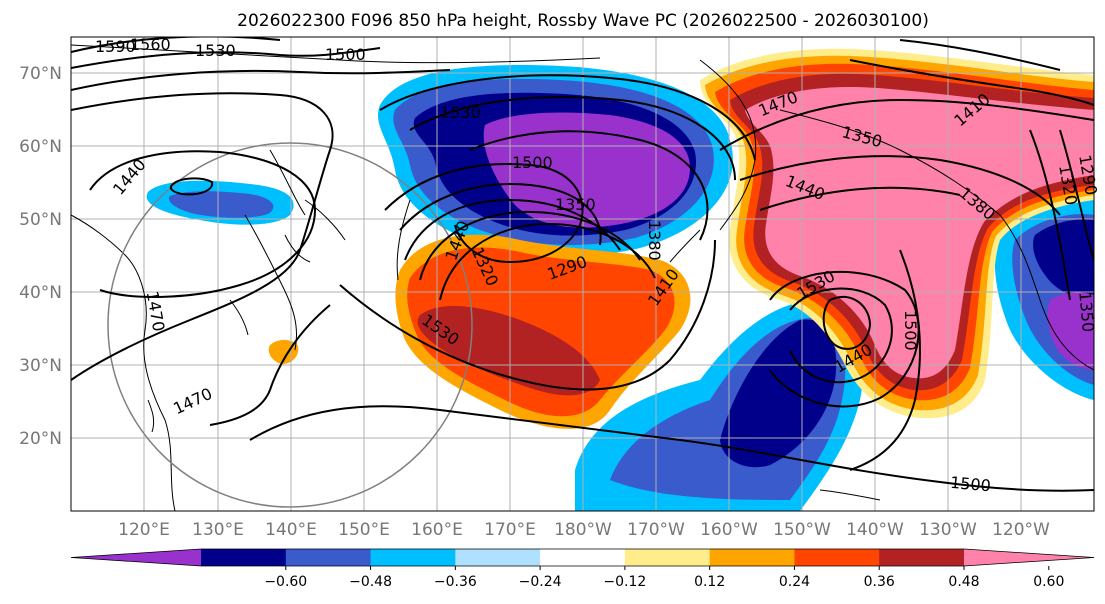 Image resolution: width=1105 pixels, height=604 pixels. Describe the element at coordinates (543, 331) in the screenshot. I see `positive-anomaly-central-pacific` at that location.